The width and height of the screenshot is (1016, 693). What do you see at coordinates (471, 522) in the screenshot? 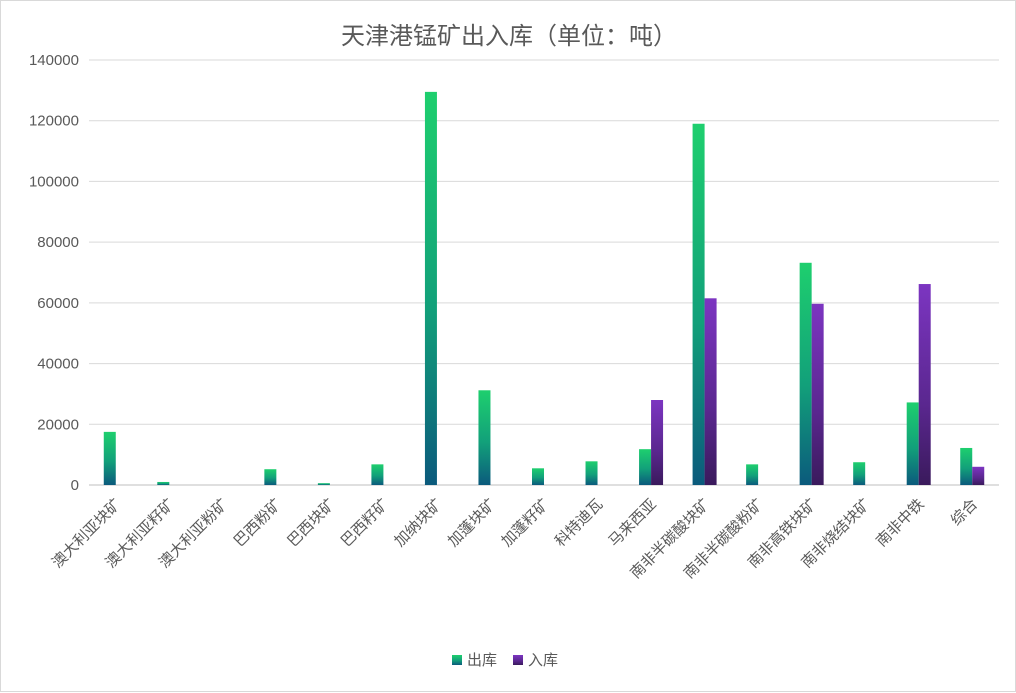
I see `x-tick-label: 加蓬块矿` at bounding box center [471, 522].